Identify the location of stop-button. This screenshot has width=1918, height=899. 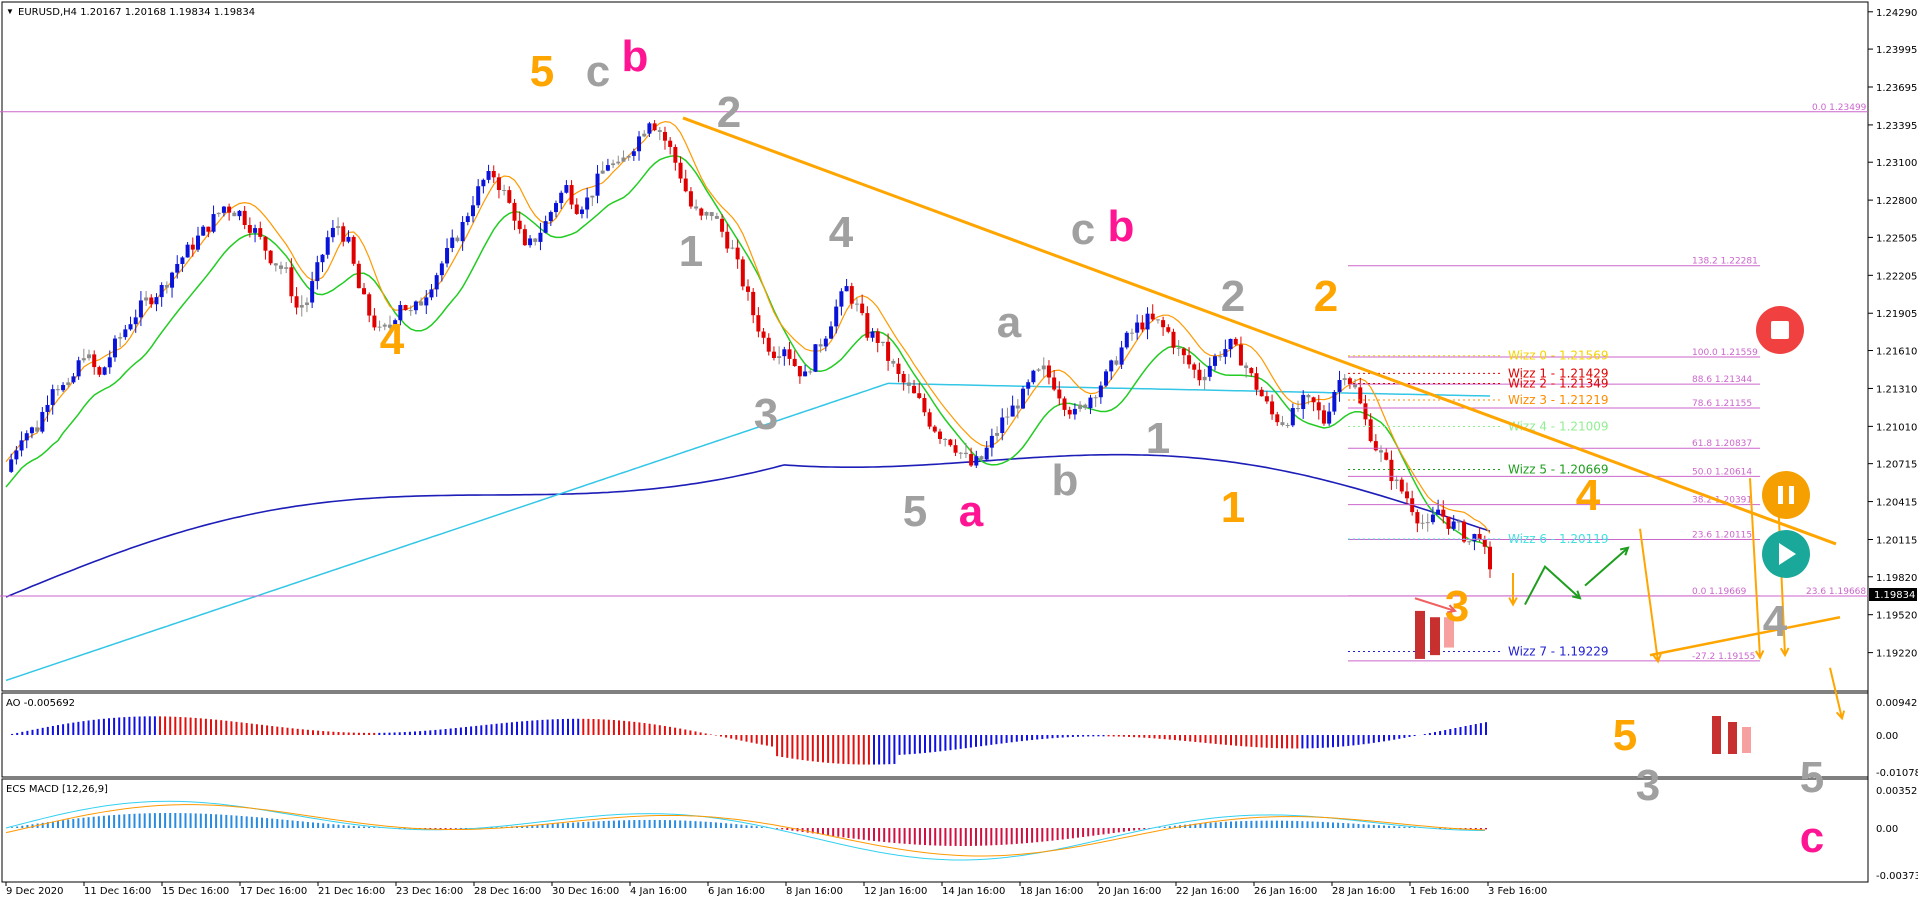
(1780, 330).